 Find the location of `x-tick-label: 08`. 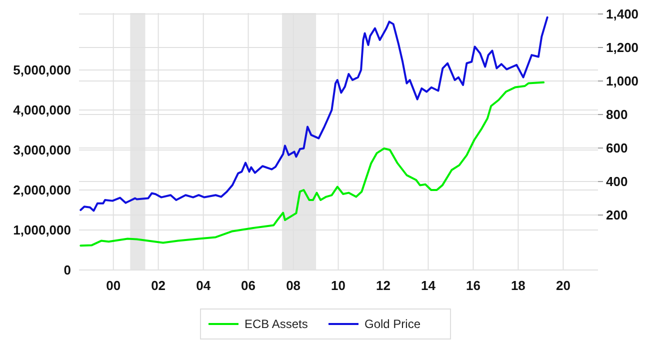

x-tick-label: 08 is located at coordinates (293, 285).